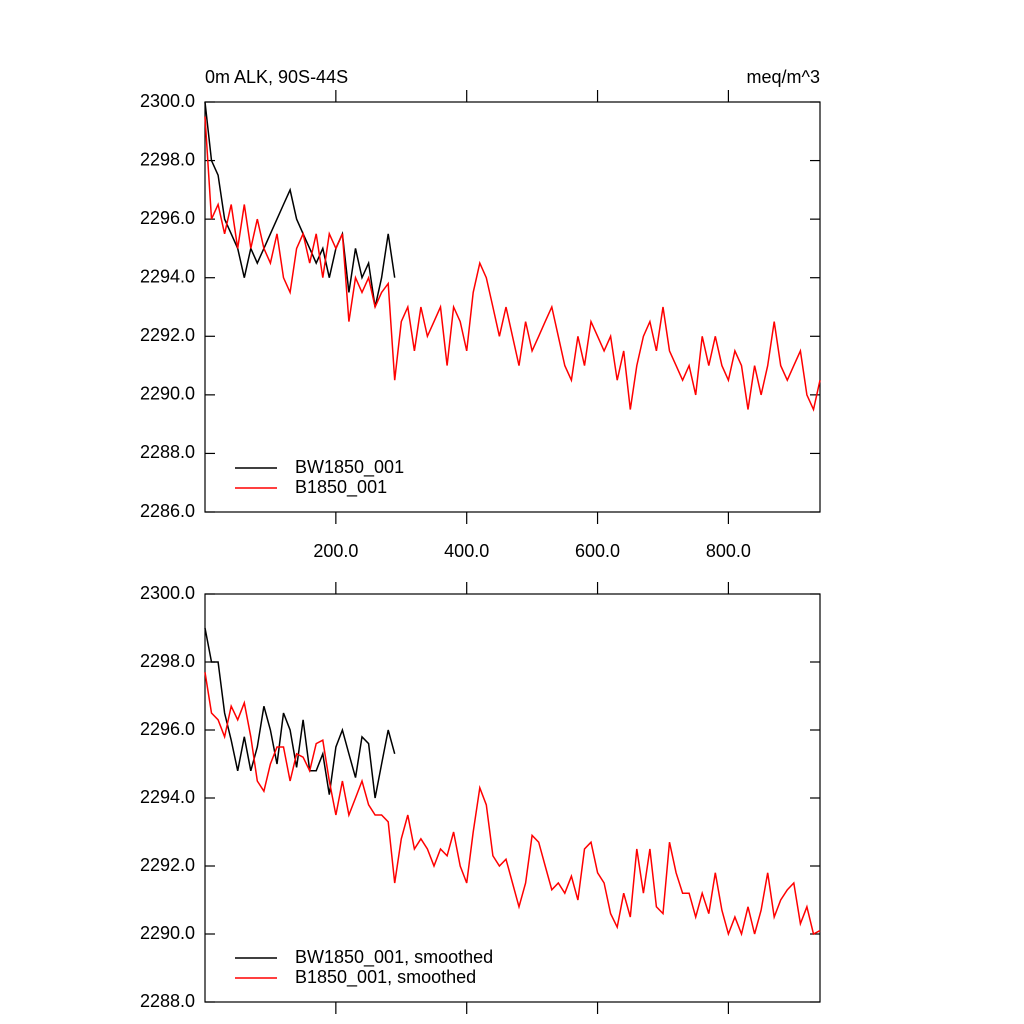 Image resolution: width=1024 pixels, height=1024 pixels. What do you see at coordinates (783, 77) in the screenshot?
I see `units-label: meq/m^3` at bounding box center [783, 77].